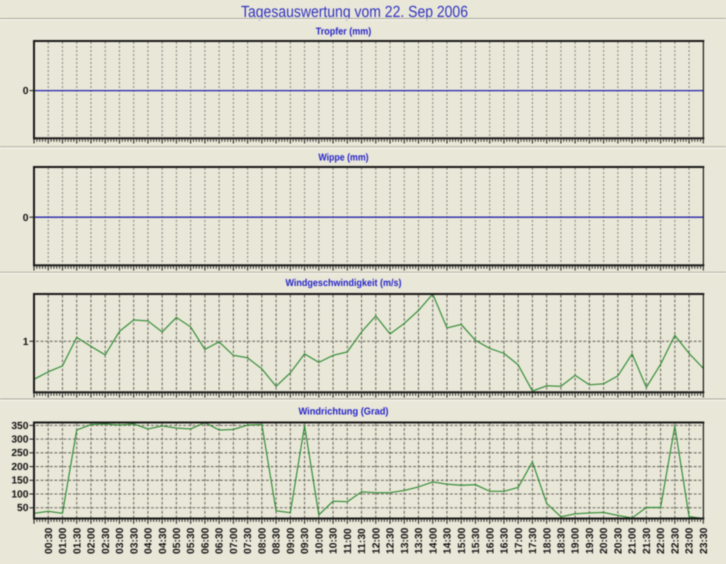 The image size is (726, 564). What do you see at coordinates (633, 540) in the screenshot?
I see `svg-text: 21:00` at bounding box center [633, 540].